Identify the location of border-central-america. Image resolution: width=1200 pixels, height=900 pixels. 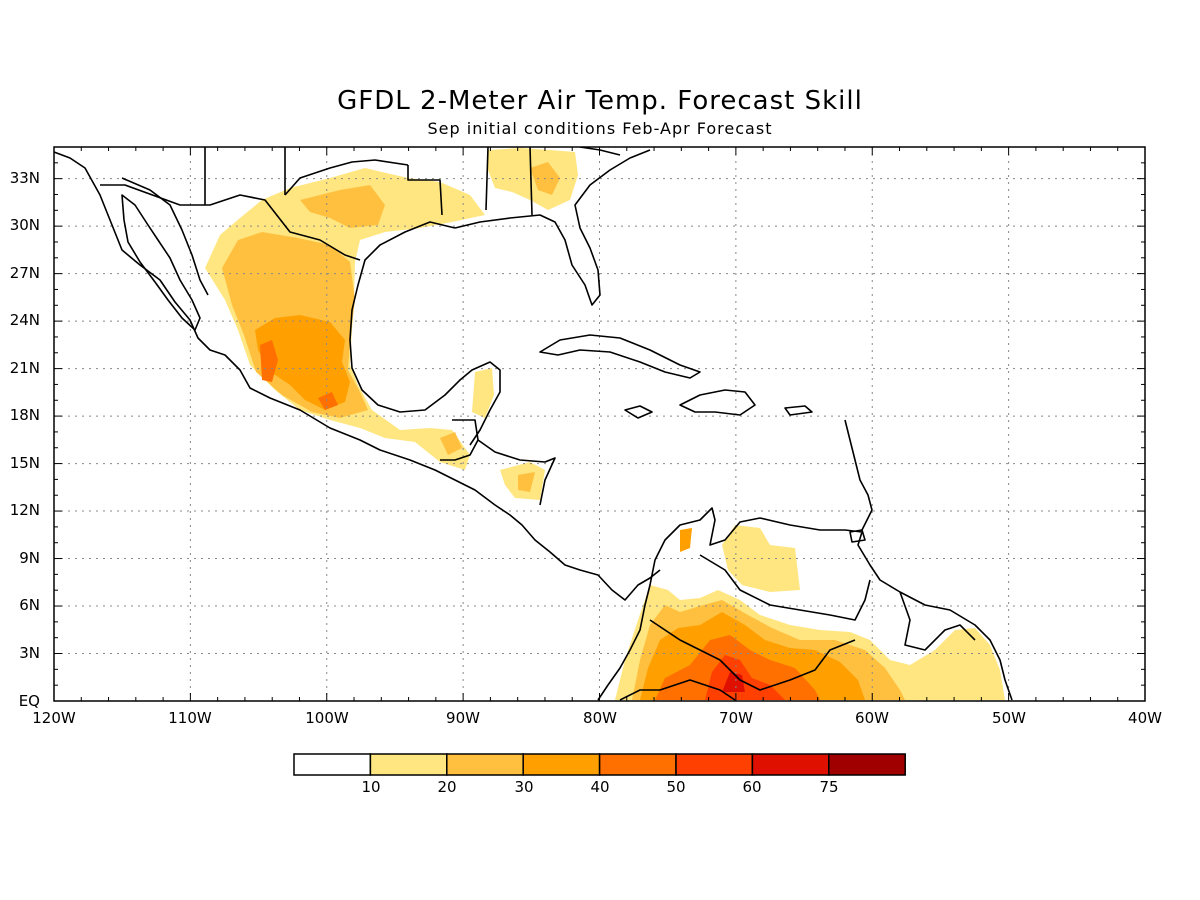
(516, 472).